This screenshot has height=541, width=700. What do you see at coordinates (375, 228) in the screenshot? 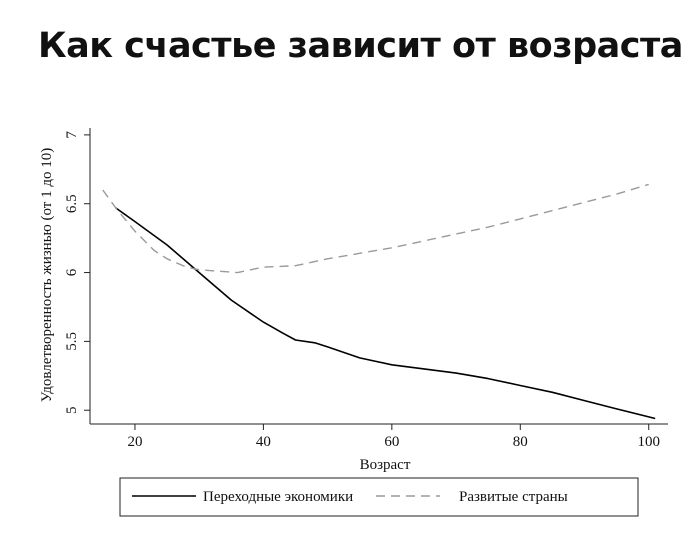
I see `series-line-developed` at bounding box center [375, 228].